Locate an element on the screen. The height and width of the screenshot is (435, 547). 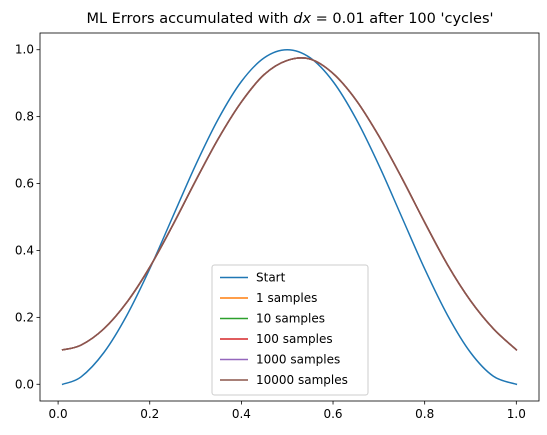
x-tick-label: 0.2 is located at coordinates (149, 414).